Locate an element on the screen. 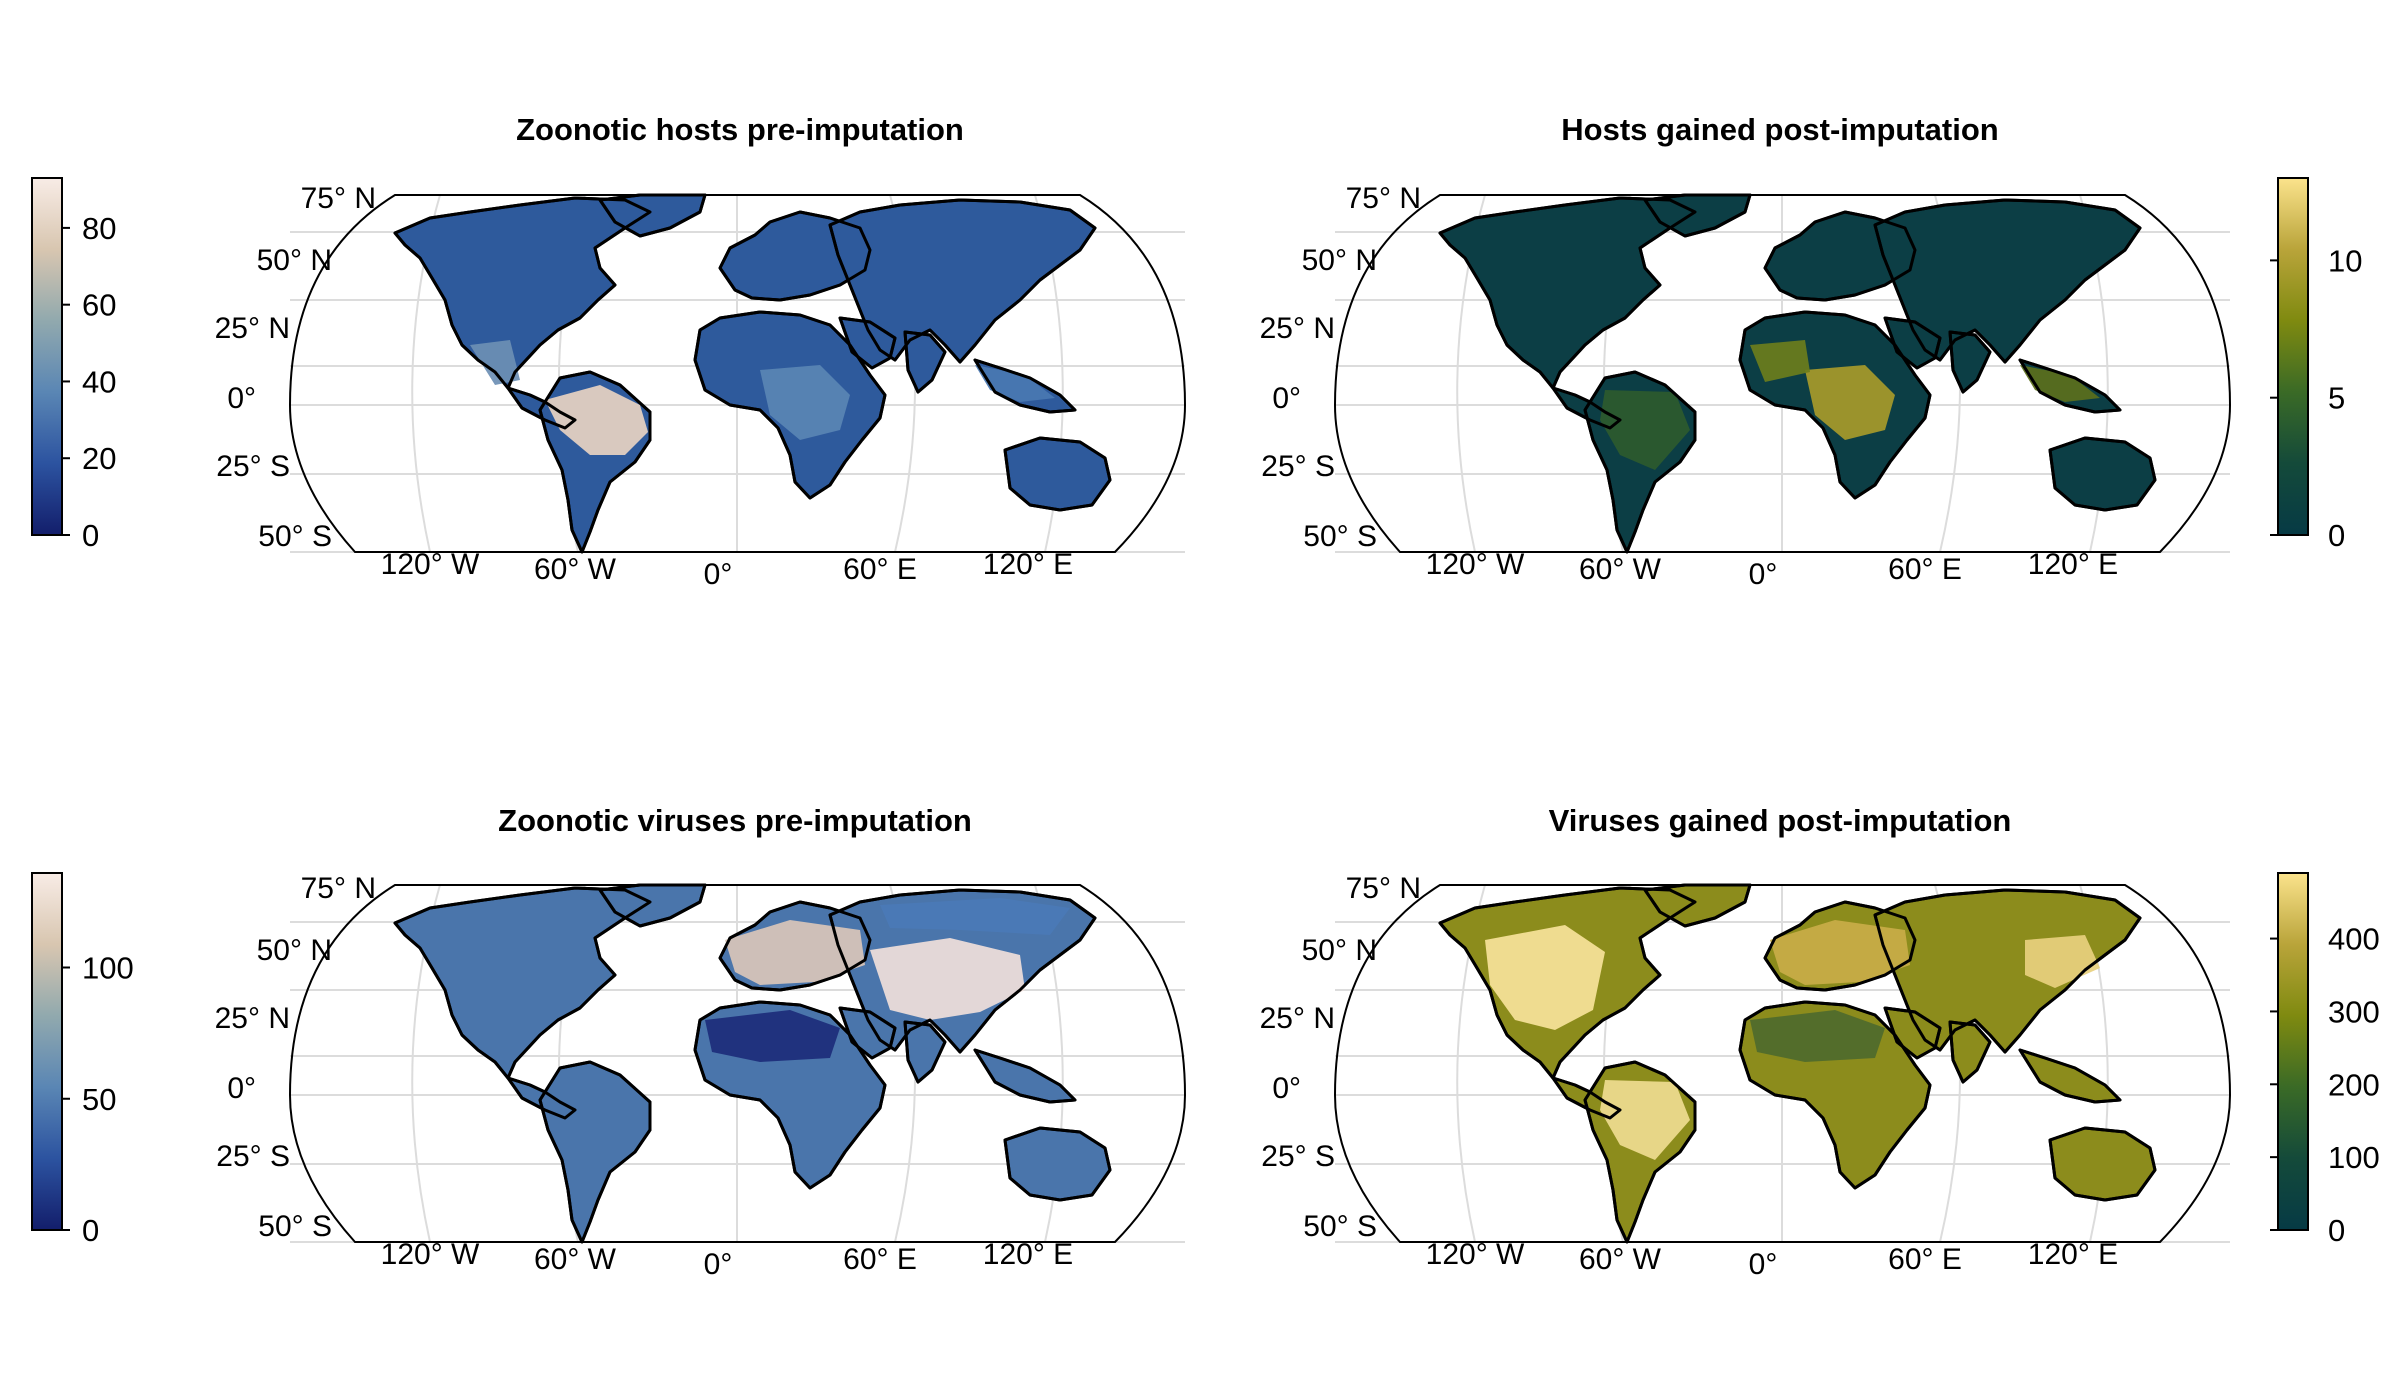  colorbar-gradient is located at coordinates (47, 1051).